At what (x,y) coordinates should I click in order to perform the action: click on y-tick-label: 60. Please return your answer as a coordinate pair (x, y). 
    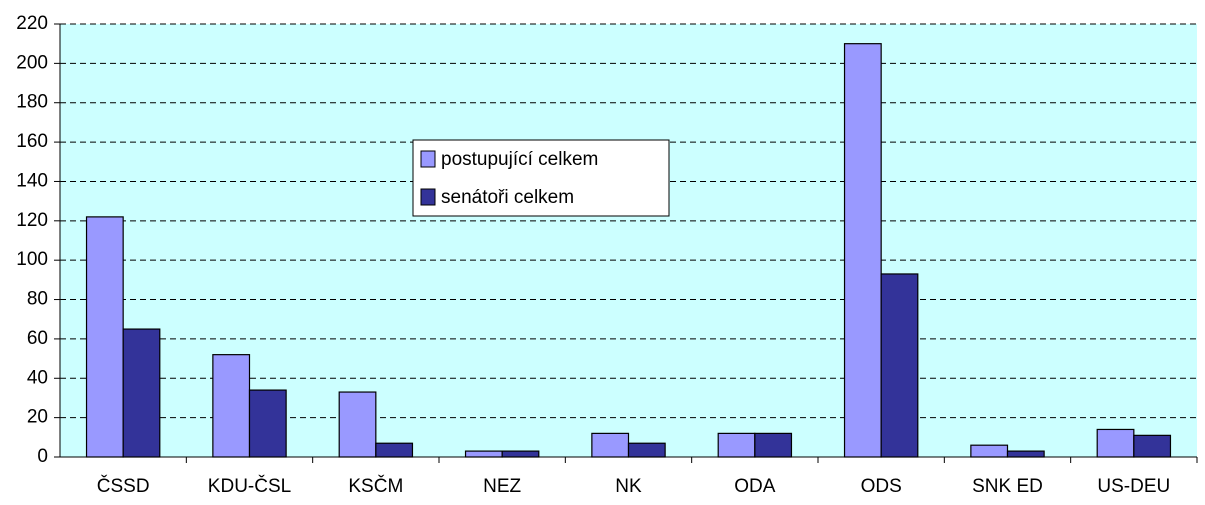
    Looking at the image, I should click on (37, 338).